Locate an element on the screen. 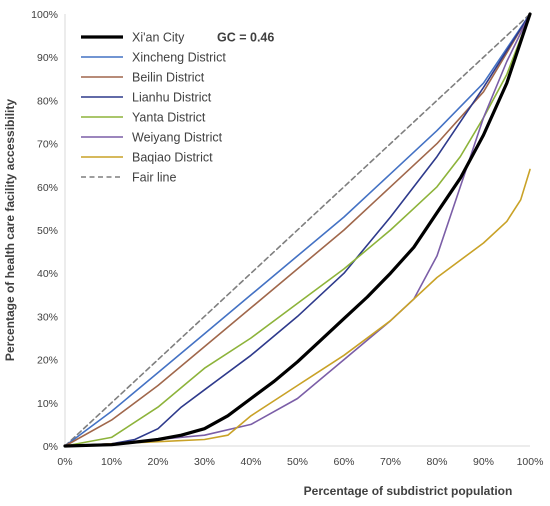 This screenshot has height=506, width=550. x-tick-label: 90% is located at coordinates (483, 462).